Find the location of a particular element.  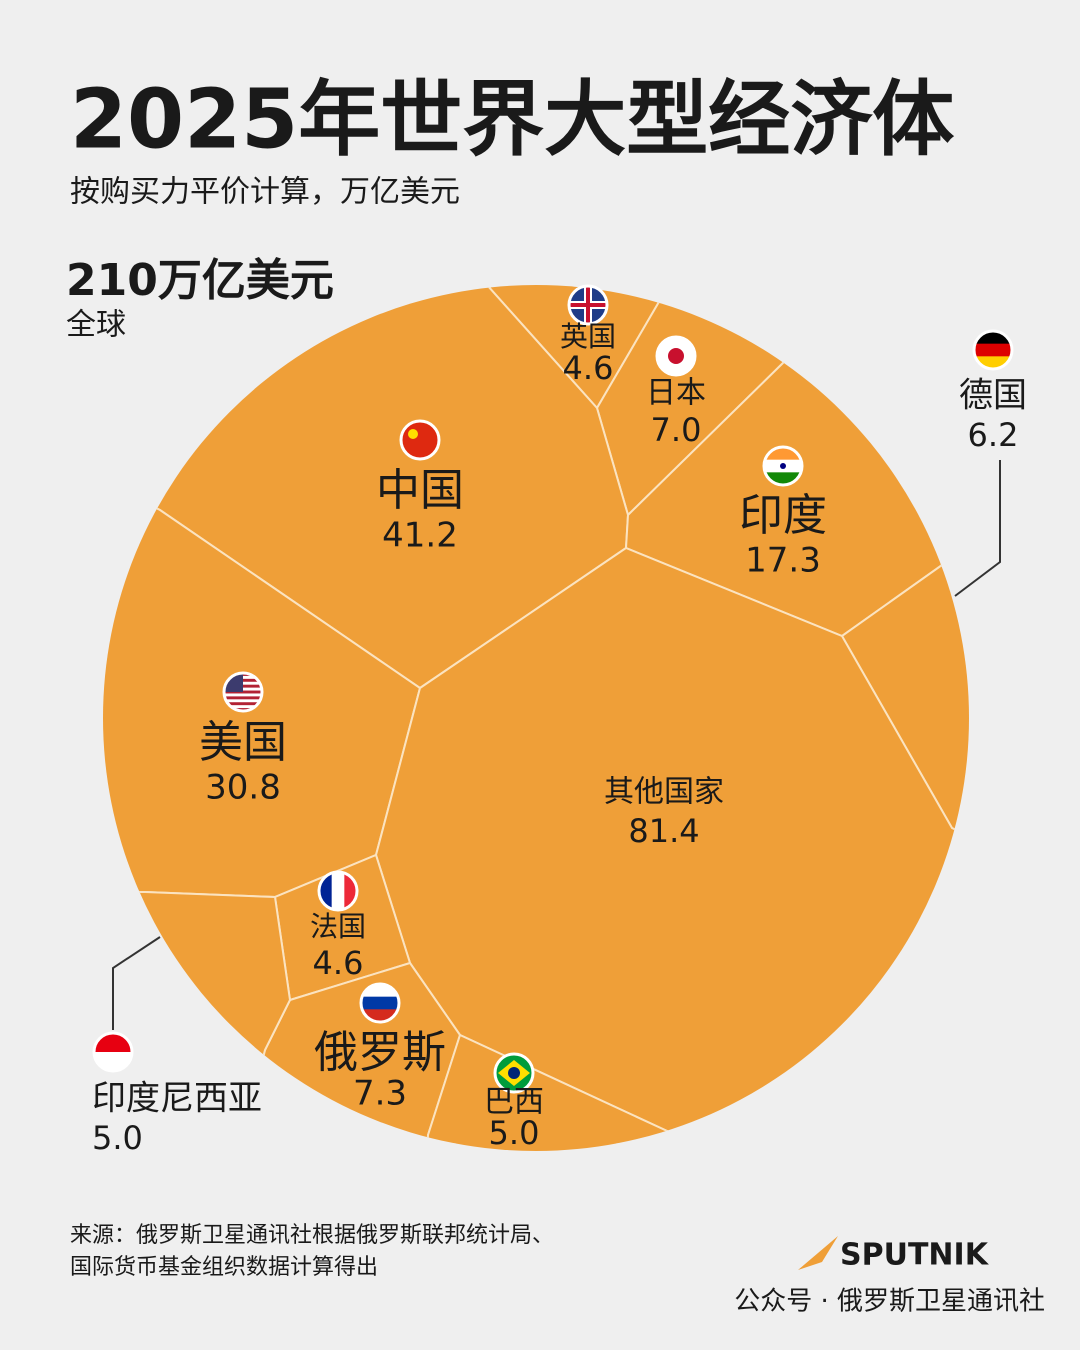

total-caption: 全球 is located at coordinates (96, 325).